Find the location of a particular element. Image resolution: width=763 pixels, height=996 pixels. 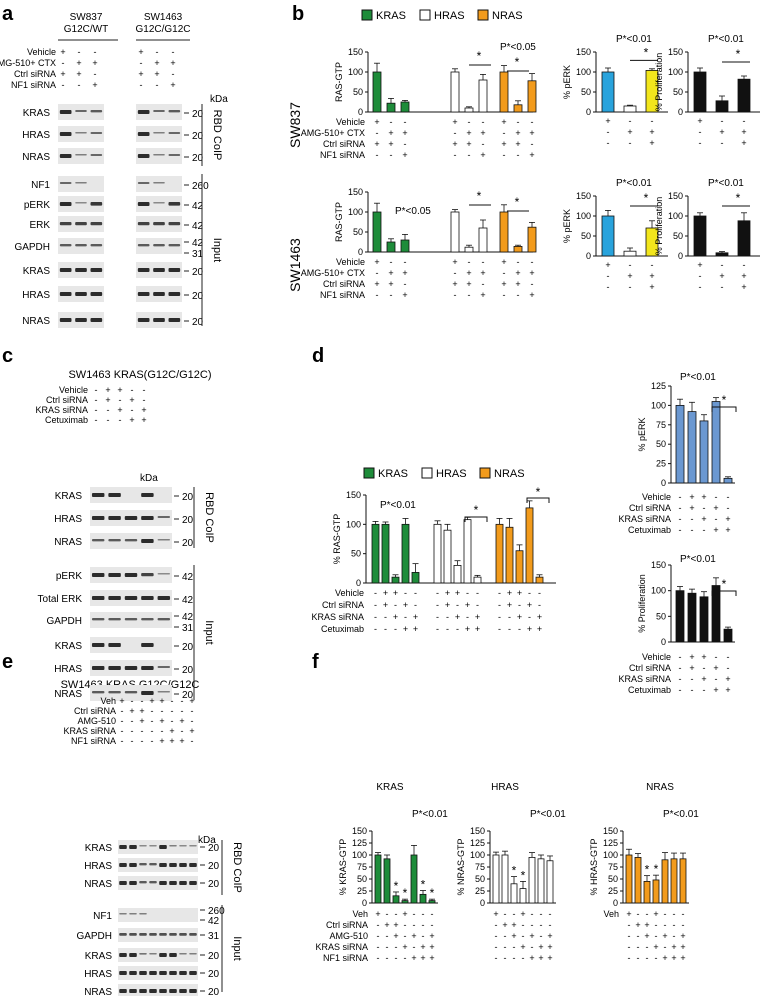

f3-star: * is located at coordinates (656, 869).